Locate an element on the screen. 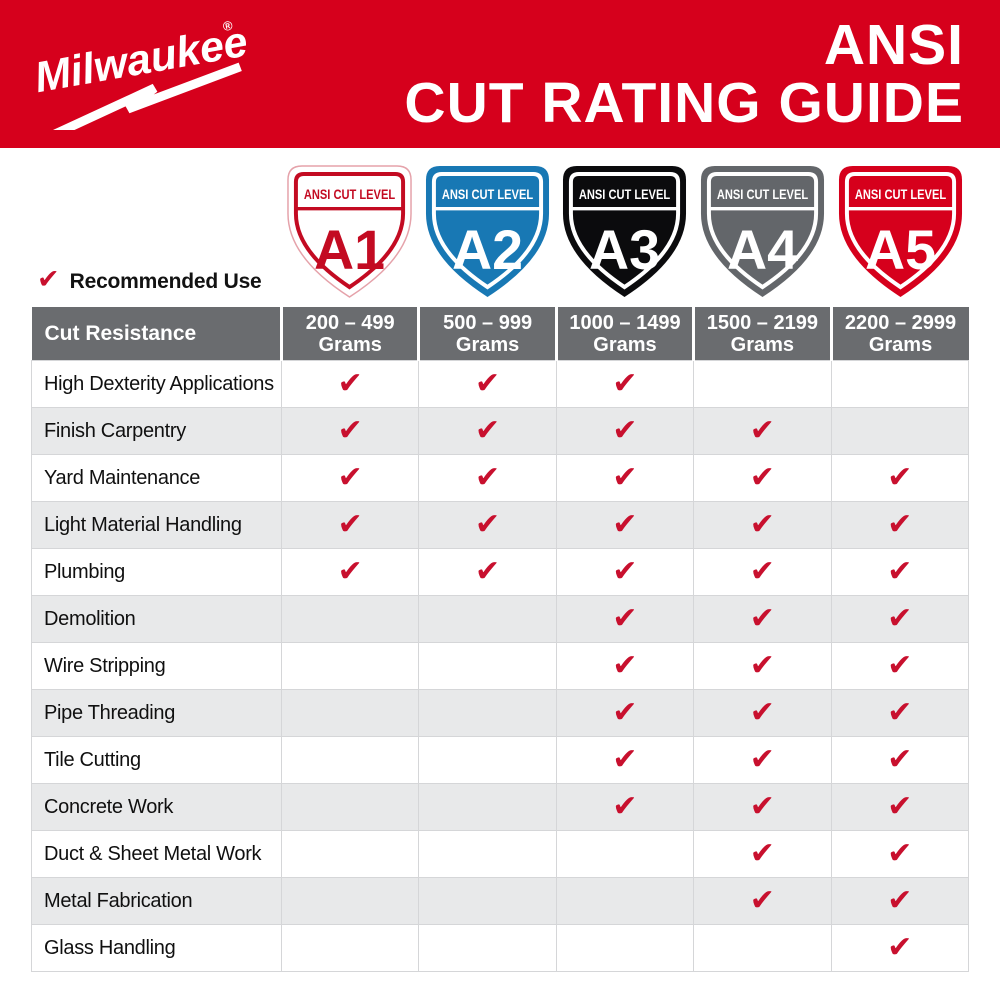  shield-level-code: A2 is located at coordinates (487, 250).